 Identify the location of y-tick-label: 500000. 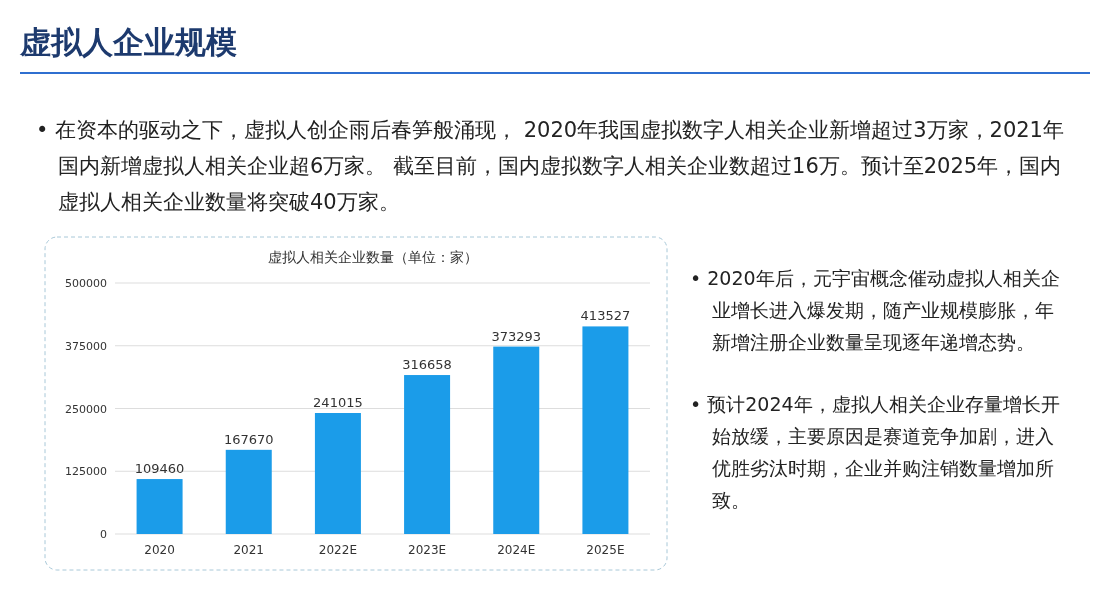
(86, 283).